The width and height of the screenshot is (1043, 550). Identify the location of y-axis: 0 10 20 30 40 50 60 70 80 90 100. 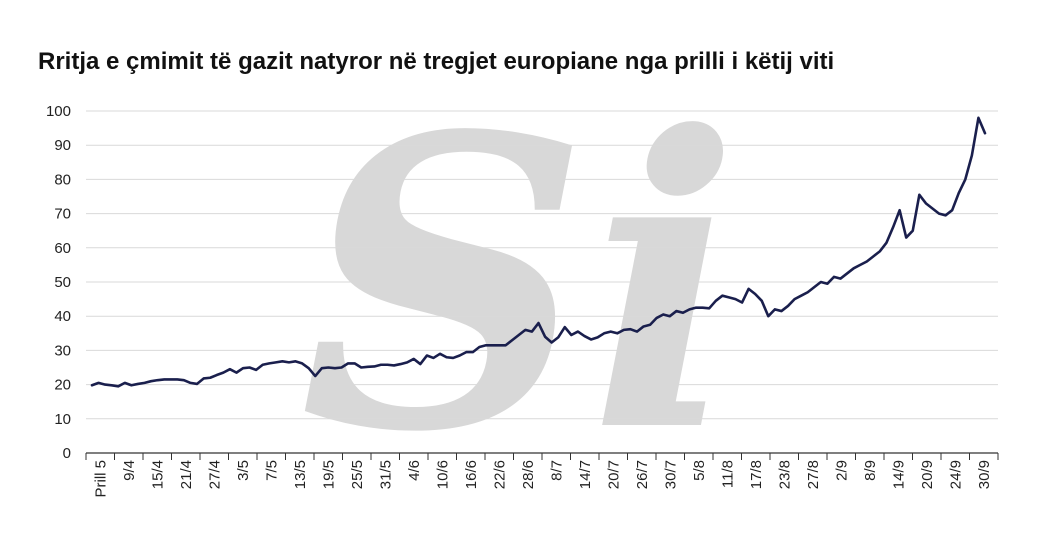
(58, 282).